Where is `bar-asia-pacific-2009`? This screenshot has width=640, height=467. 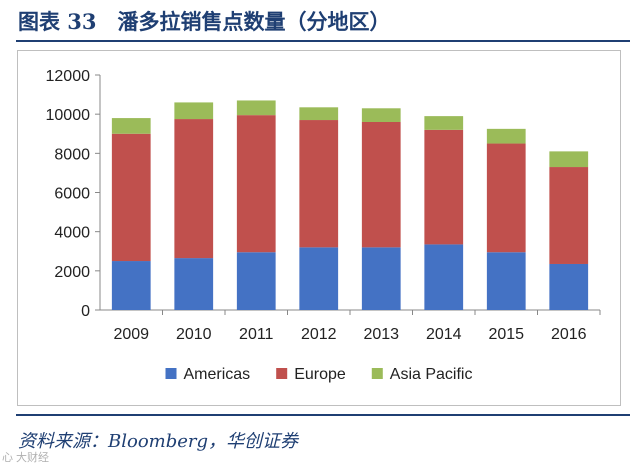 bar-asia-pacific-2009 is located at coordinates (131, 126).